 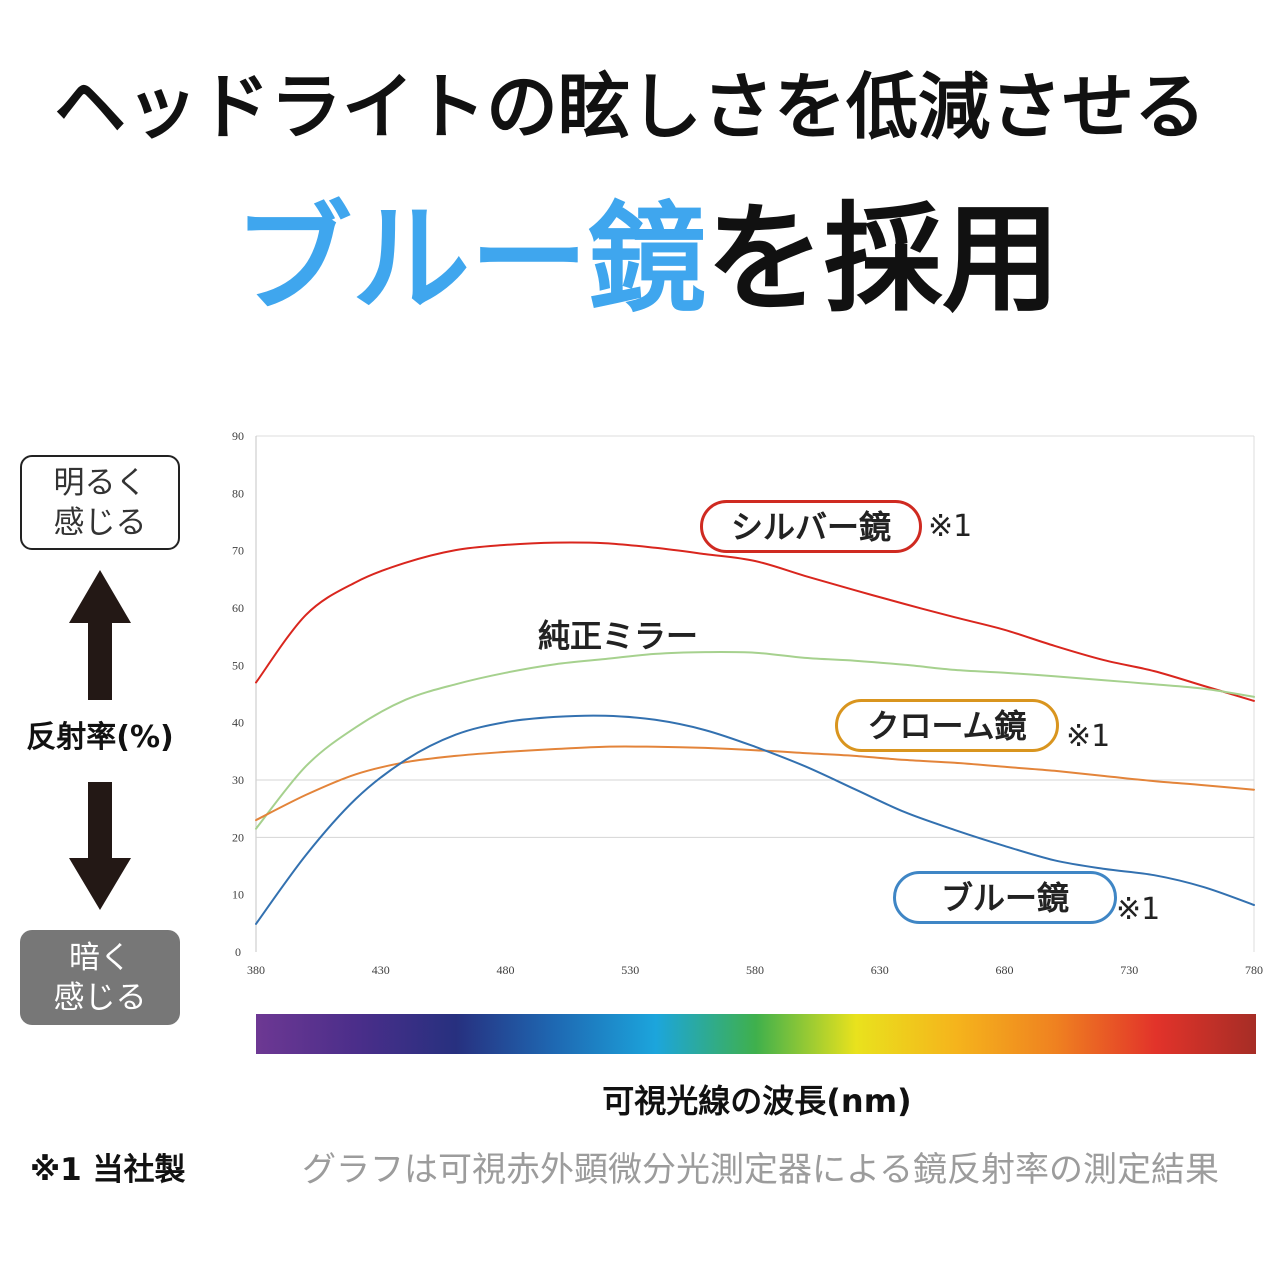 What do you see at coordinates (756, 1034) in the screenshot?
I see `spectrum-bar` at bounding box center [756, 1034].